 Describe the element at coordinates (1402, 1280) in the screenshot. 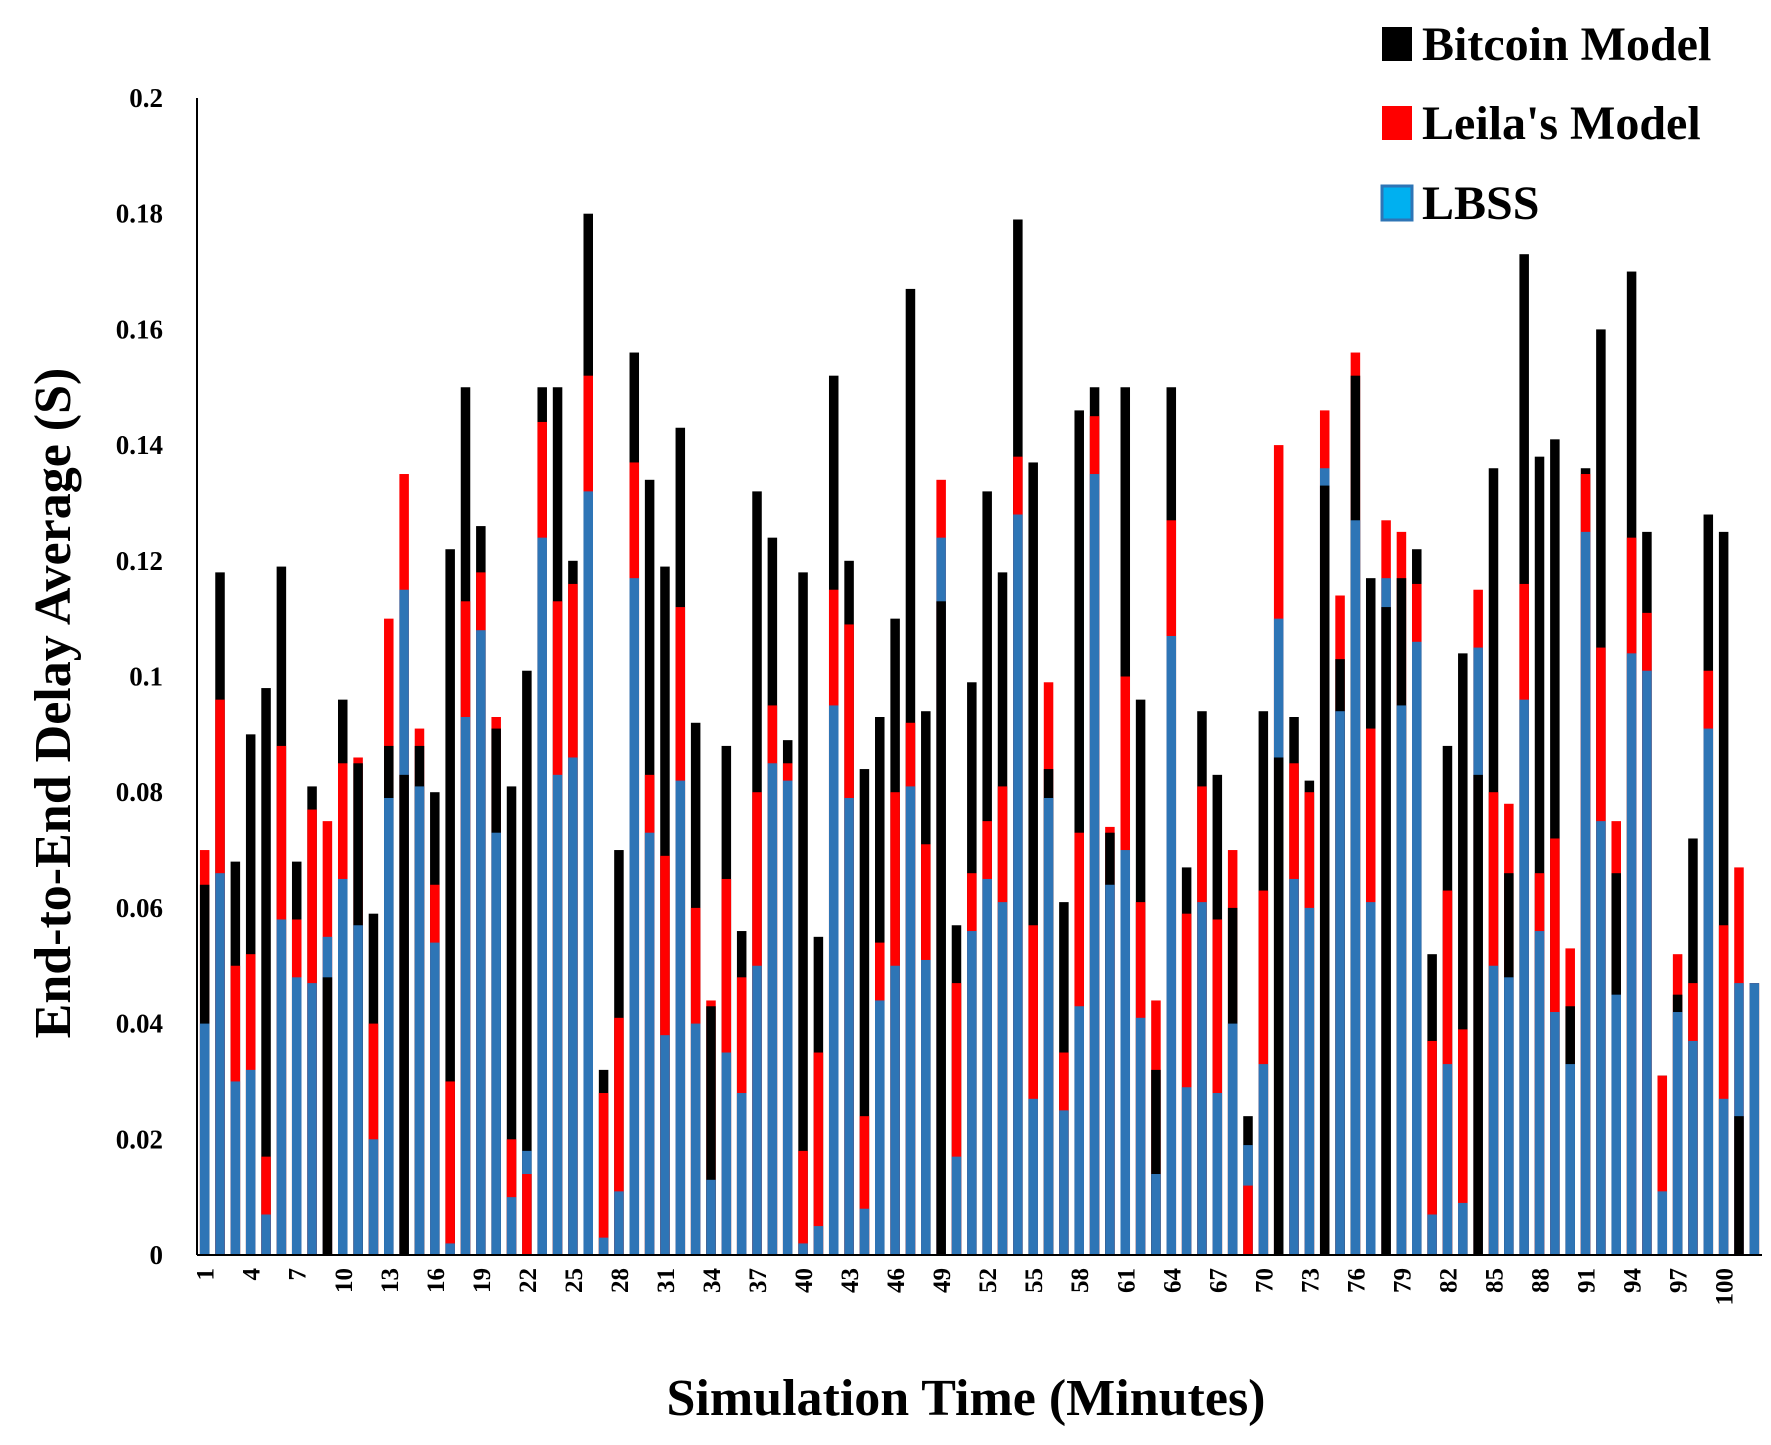

I see `x-tick-label: 79` at that location.